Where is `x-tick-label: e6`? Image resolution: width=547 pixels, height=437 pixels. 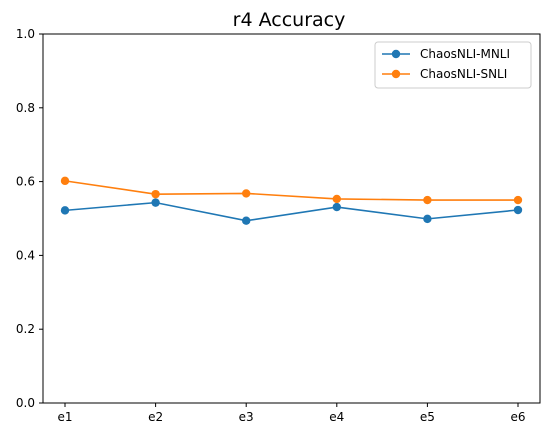 x-tick-label: e6 is located at coordinates (517, 417).